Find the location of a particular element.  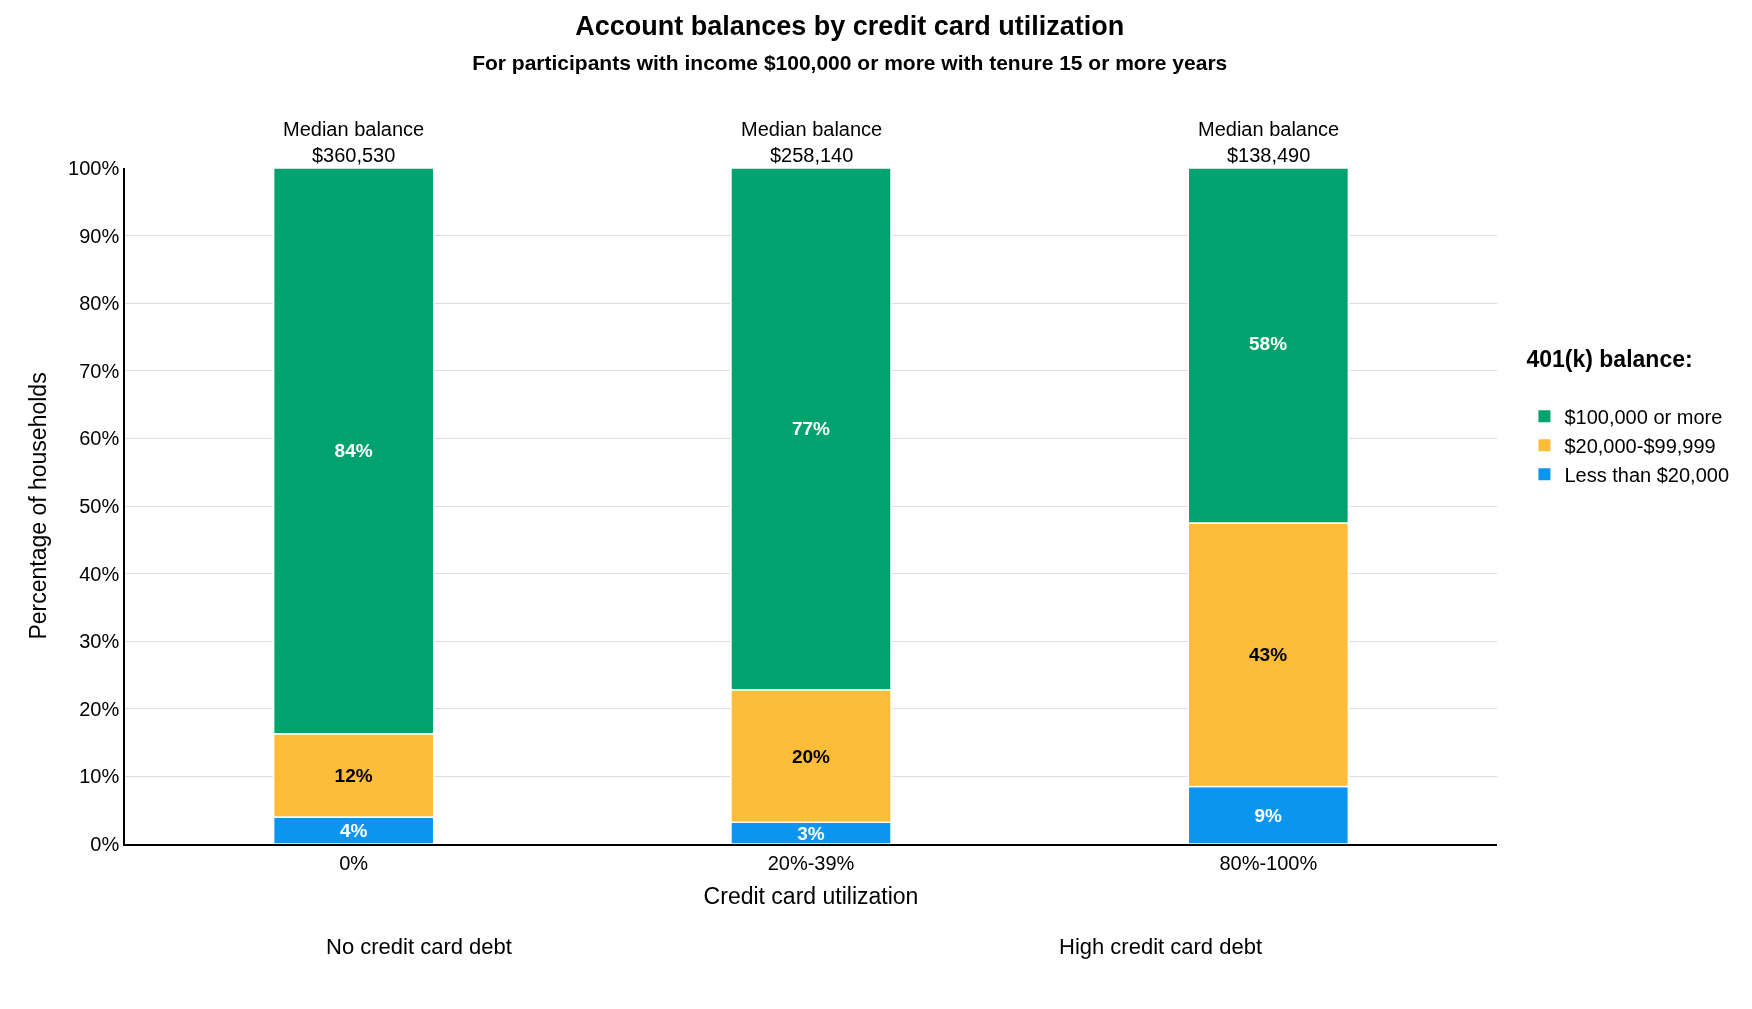

chart-title: Account balances by credit card utilization is located at coordinates (850, 26).